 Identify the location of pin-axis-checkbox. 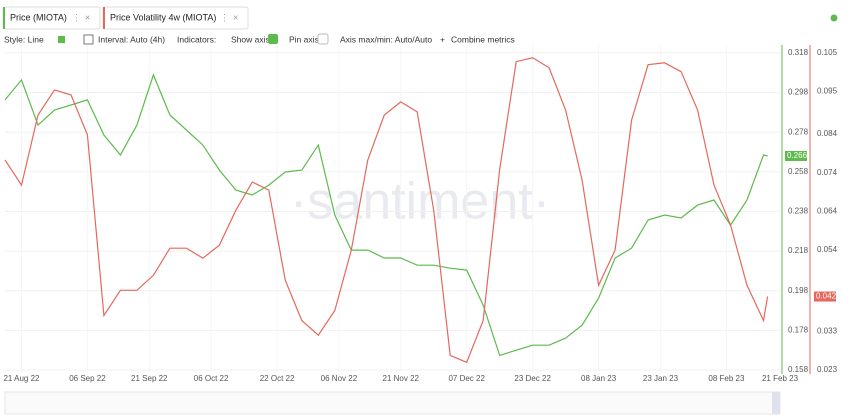
(323, 39).